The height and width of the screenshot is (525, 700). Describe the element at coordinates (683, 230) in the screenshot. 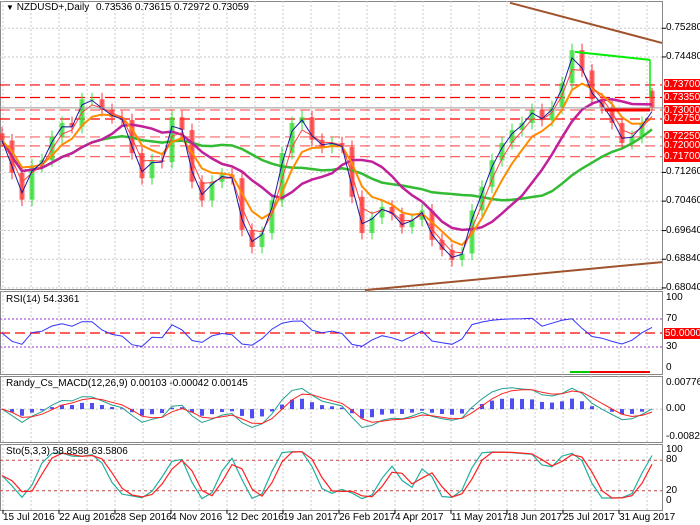

I see `price-tick-label: 0.69640` at that location.